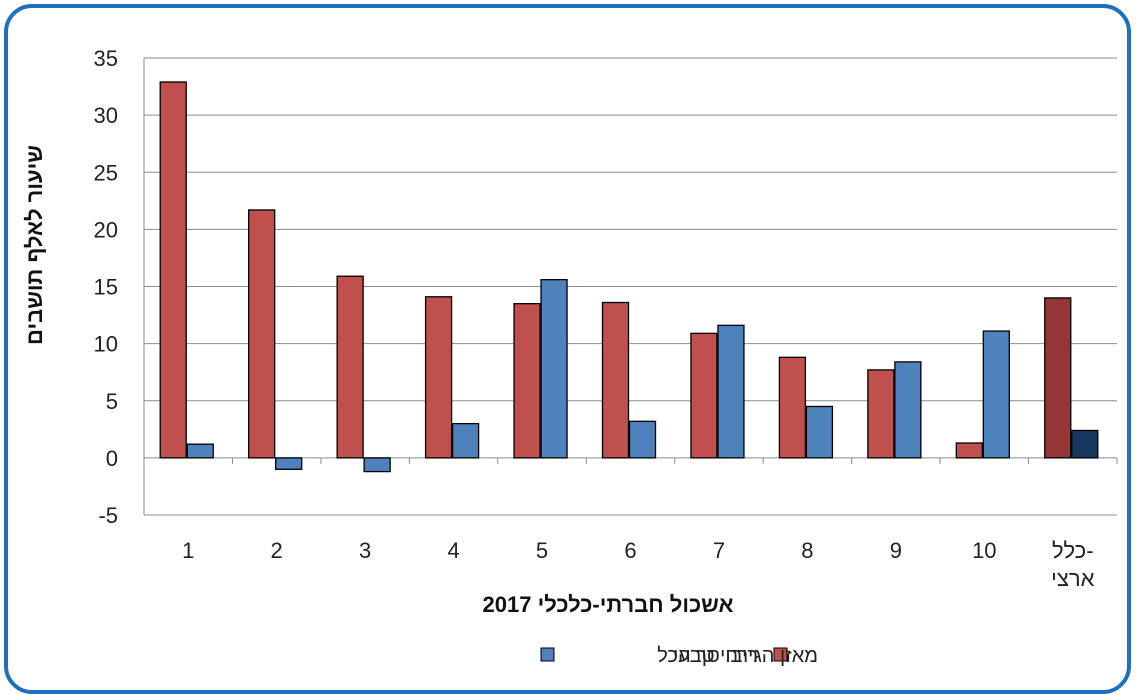 The height and width of the screenshot is (694, 1137). I want to click on legend-label-migration-balance: מאזן הגירה סך הכל, so click(737, 656).